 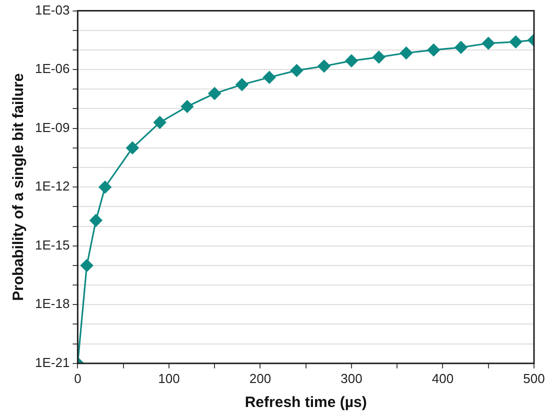 What do you see at coordinates (52, 304) in the screenshot?
I see `y-tick-label: 1E-18` at bounding box center [52, 304].